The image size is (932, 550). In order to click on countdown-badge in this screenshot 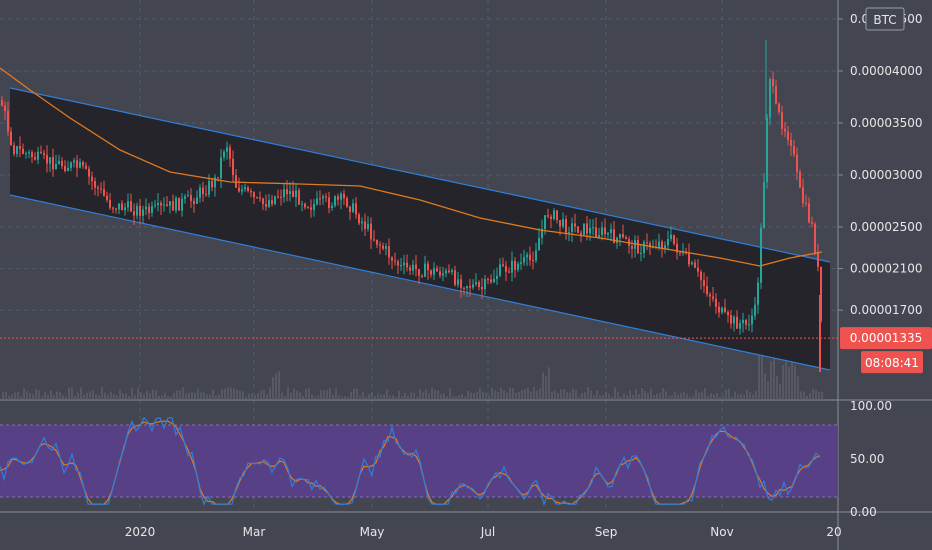, I will do `click(892, 362)`.